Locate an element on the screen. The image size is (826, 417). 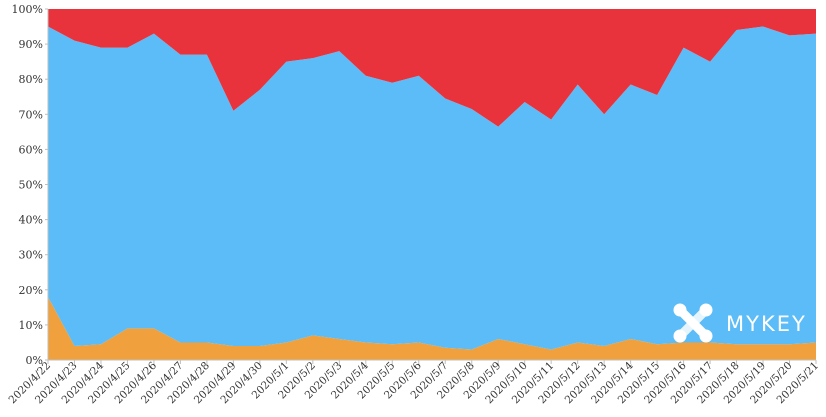
y-tick-label: 100% is located at coordinates (27, 9).